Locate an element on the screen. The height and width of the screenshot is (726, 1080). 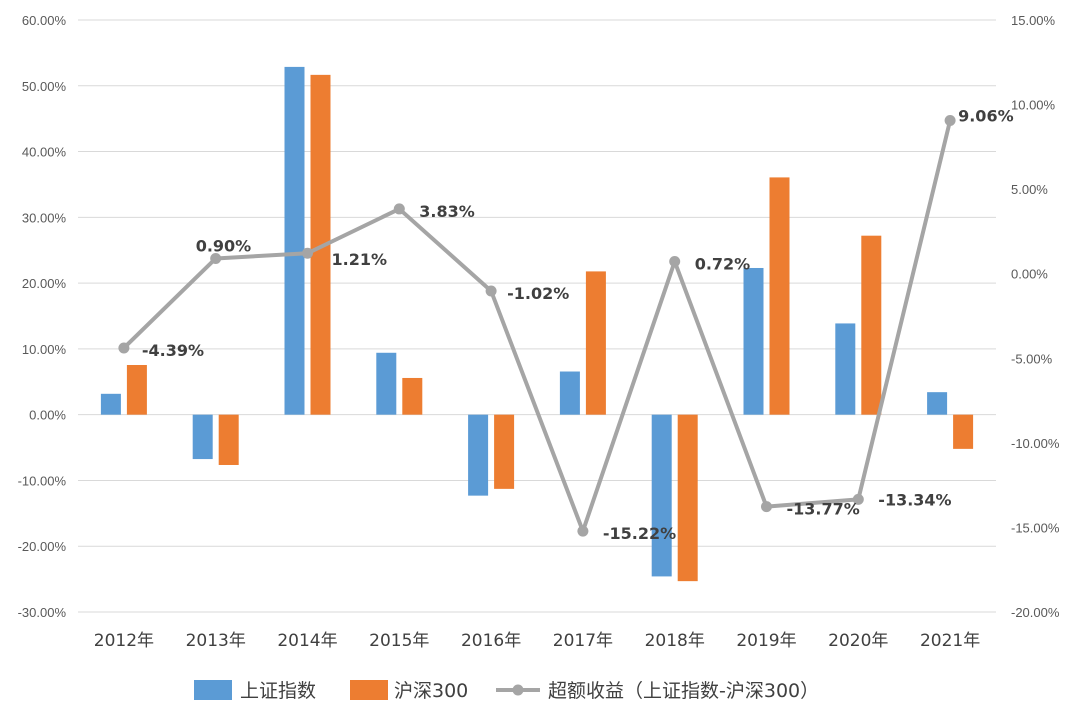
y-right-tick-label: -10.00% is located at coordinates (1035, 443).